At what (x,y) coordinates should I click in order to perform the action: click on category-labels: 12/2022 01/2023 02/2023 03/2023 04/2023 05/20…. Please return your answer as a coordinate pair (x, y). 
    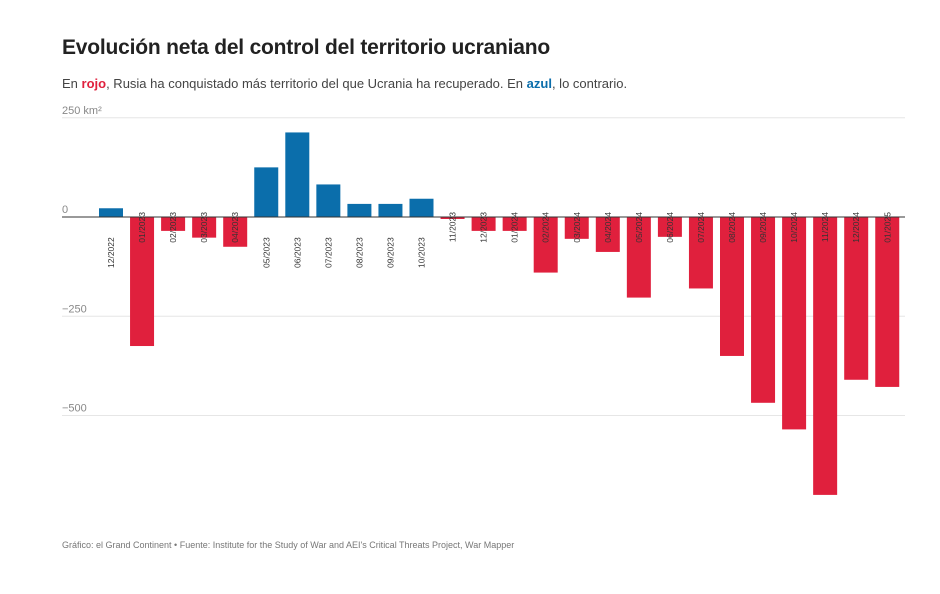
    Looking at the image, I should click on (499, 240).